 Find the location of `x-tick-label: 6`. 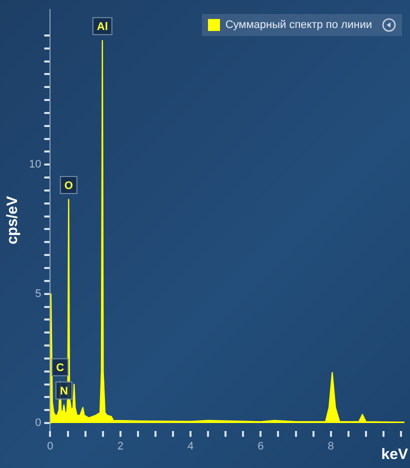

x-tick-label: 6 is located at coordinates (261, 446).